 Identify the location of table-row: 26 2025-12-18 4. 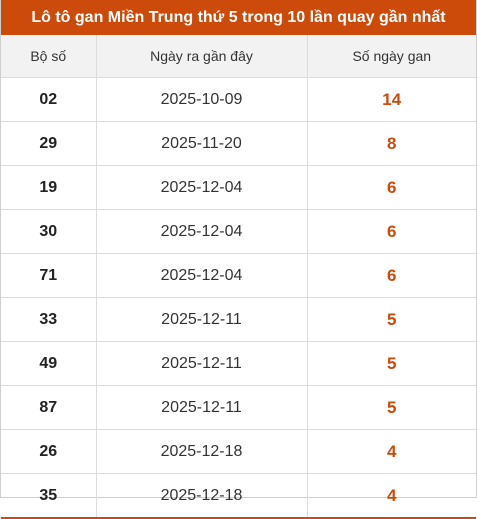
(238, 451).